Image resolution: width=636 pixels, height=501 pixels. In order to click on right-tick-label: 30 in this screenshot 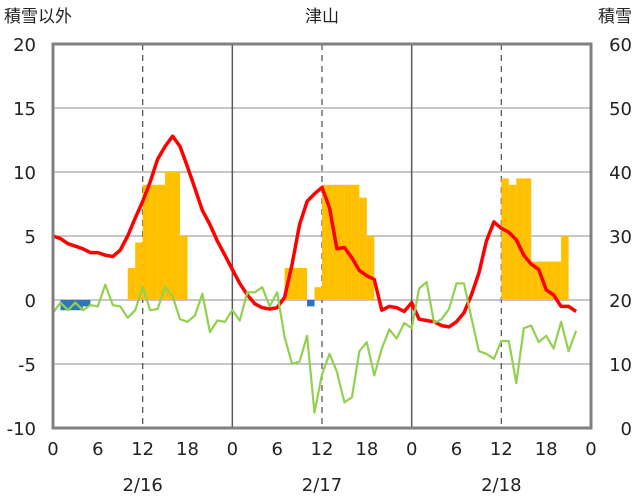, I will do `click(620, 237)`.